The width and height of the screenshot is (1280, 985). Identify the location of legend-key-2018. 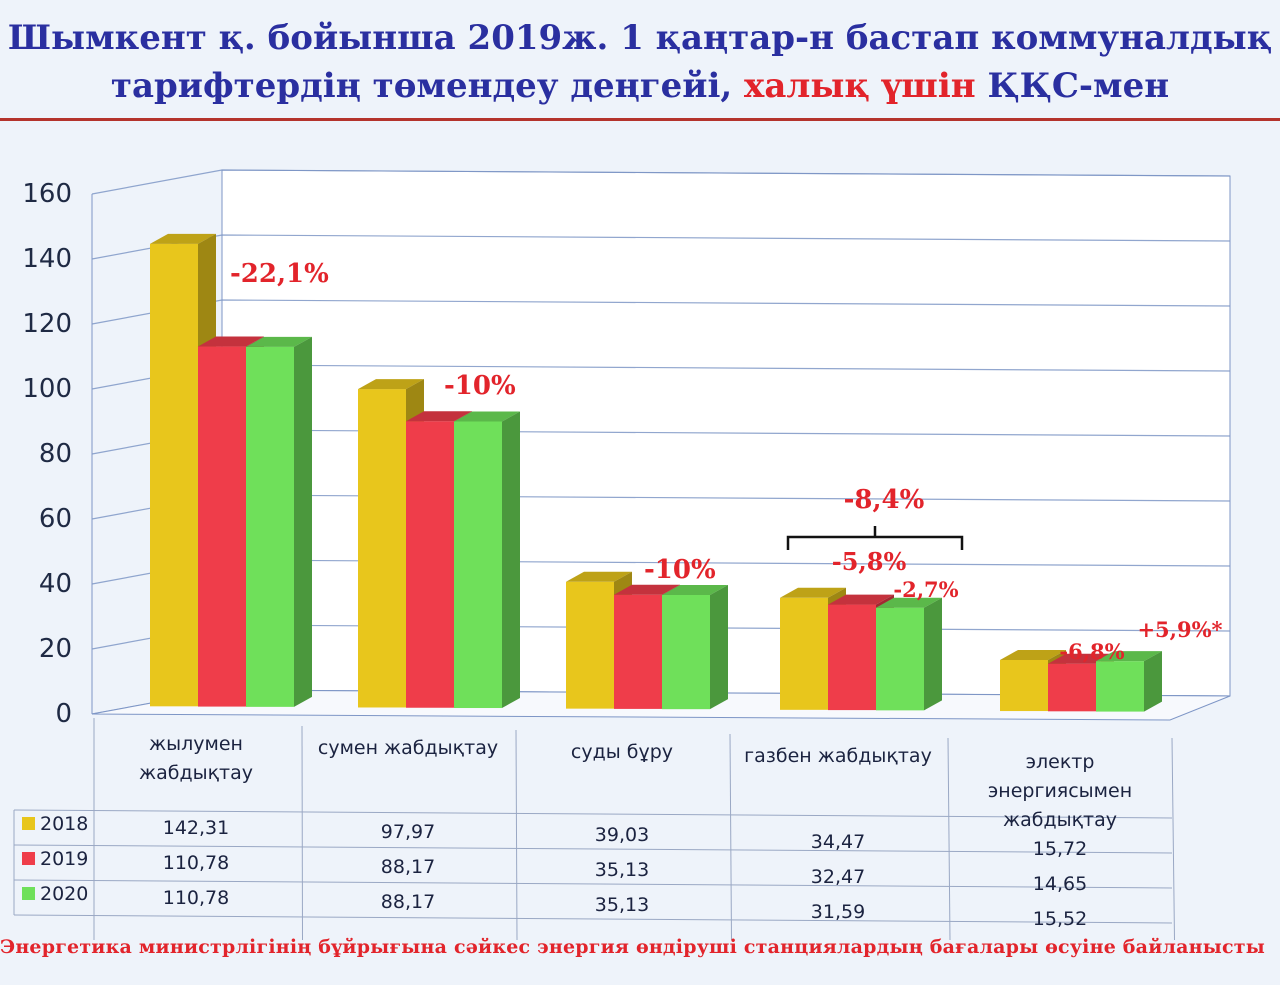
(28, 823).